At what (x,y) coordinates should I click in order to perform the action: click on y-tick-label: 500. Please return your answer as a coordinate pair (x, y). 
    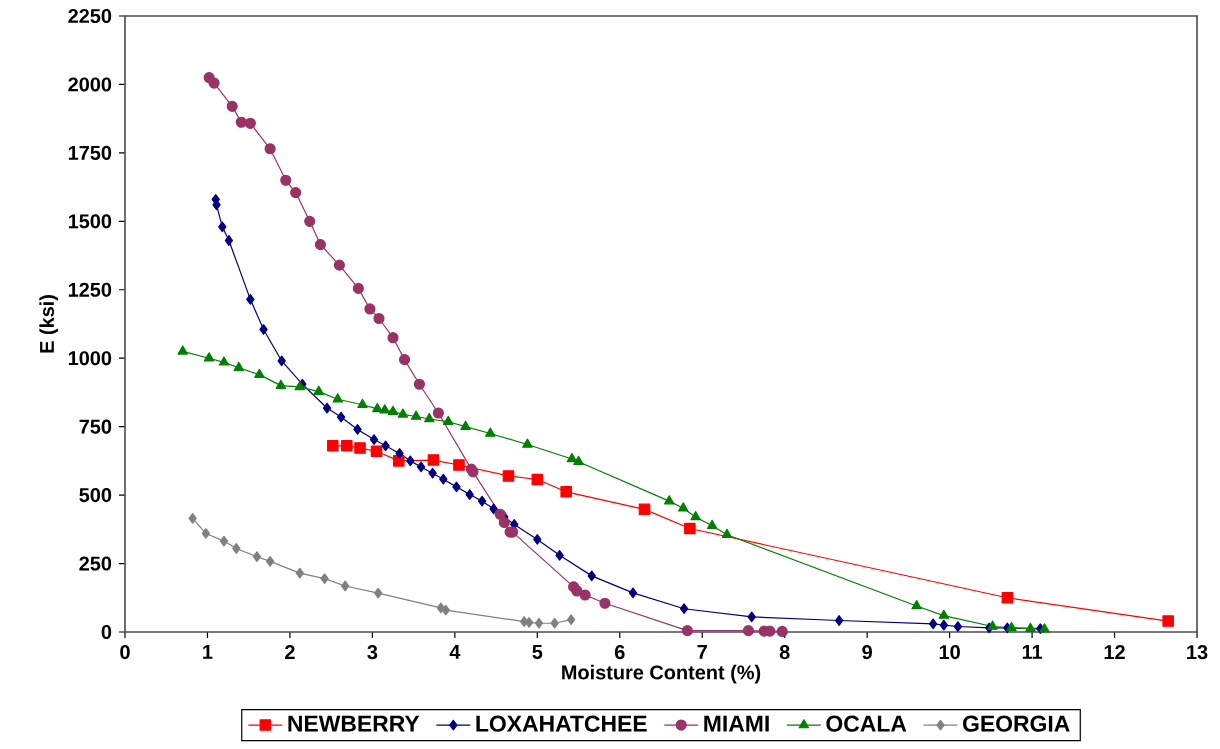
    Looking at the image, I should click on (95, 495).